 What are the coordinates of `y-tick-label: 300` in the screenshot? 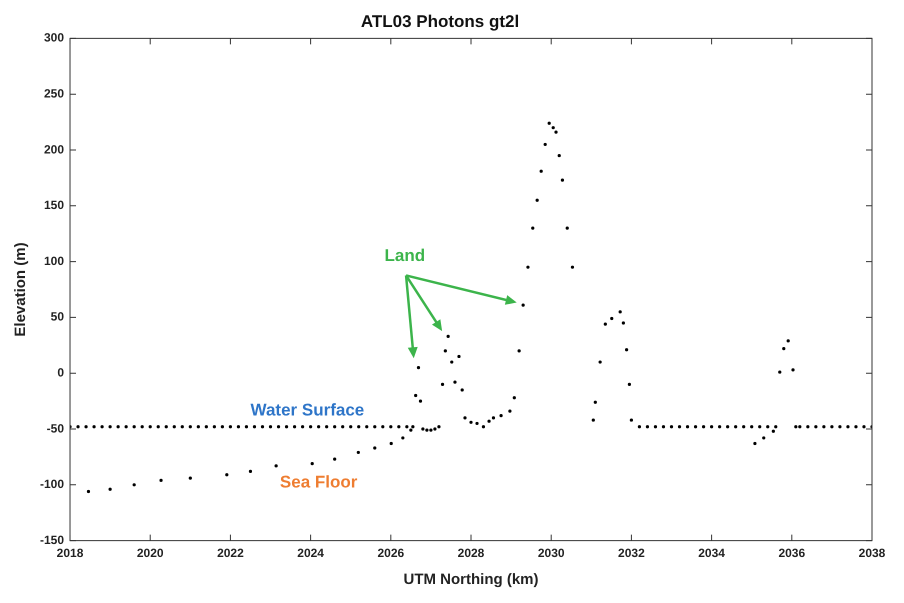 It's located at (54, 37).